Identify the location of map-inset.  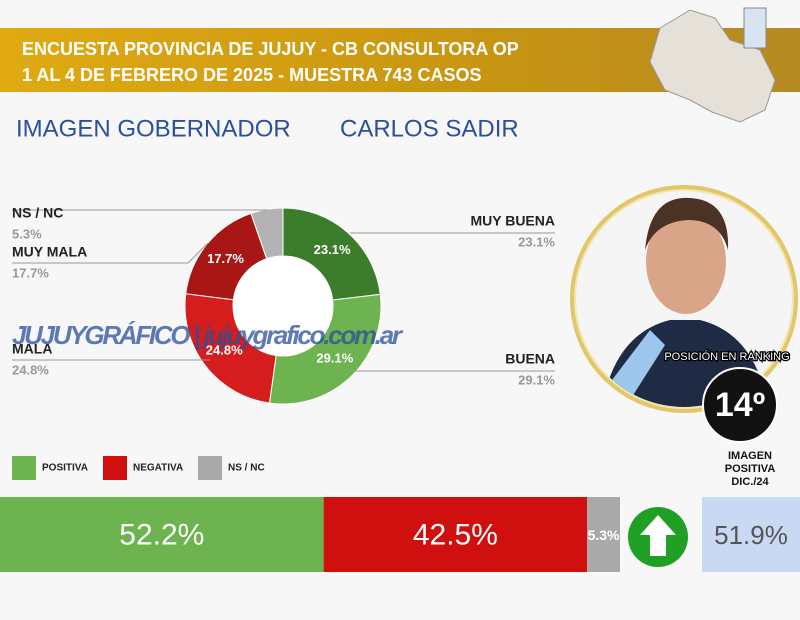
(755, 28).